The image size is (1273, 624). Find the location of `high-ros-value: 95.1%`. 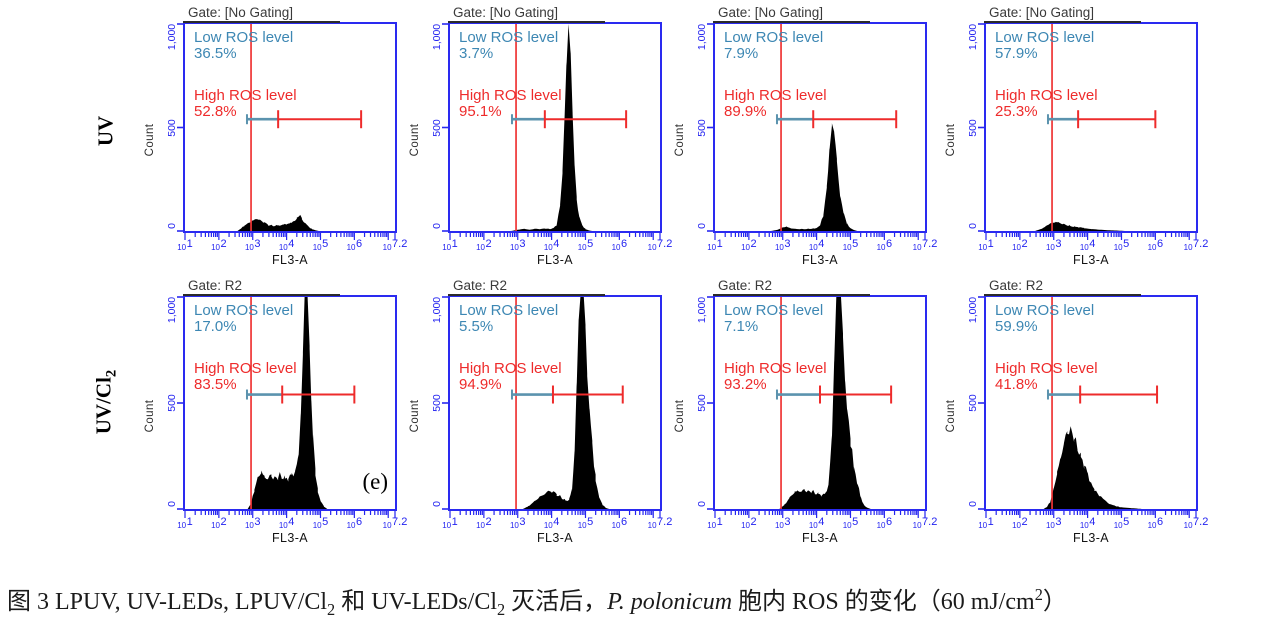

high-ros-value: 95.1% is located at coordinates (480, 111).